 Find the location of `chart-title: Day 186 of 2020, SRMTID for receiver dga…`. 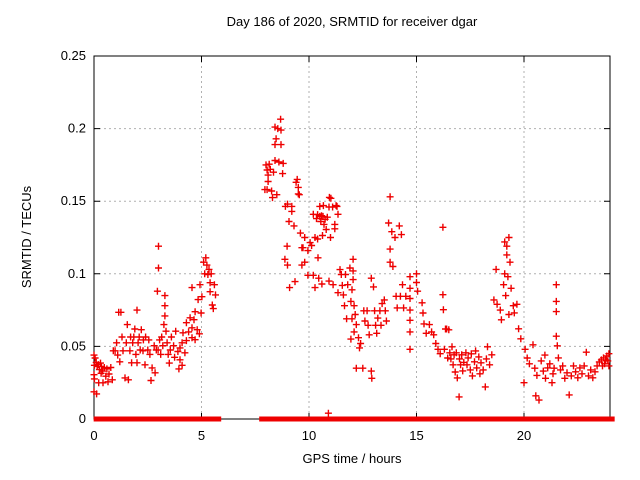

chart-title: Day 186 of 2020, SRMTID for receiver dga… is located at coordinates (352, 21).